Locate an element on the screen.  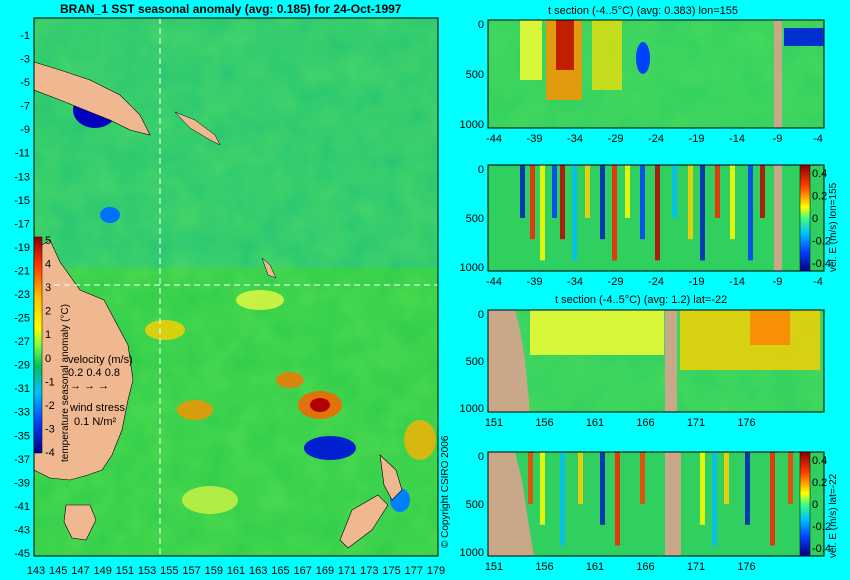
panel-1-warm-core is located at coordinates (565, 45).